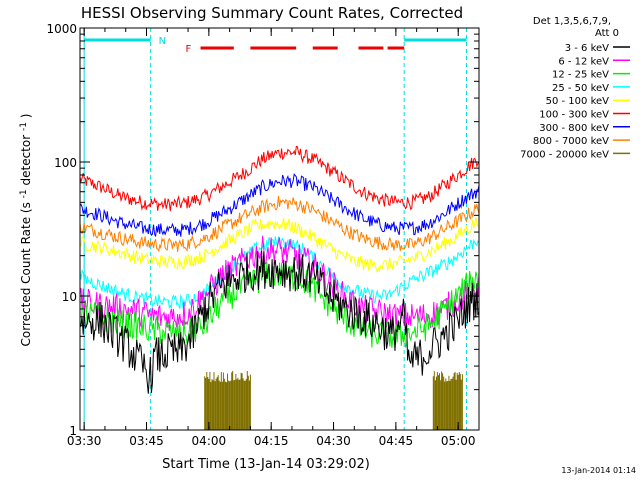 The image size is (640, 480). What do you see at coordinates (26, 160) in the screenshot?
I see `y-axis-label-mid: detector` at bounding box center [26, 160].